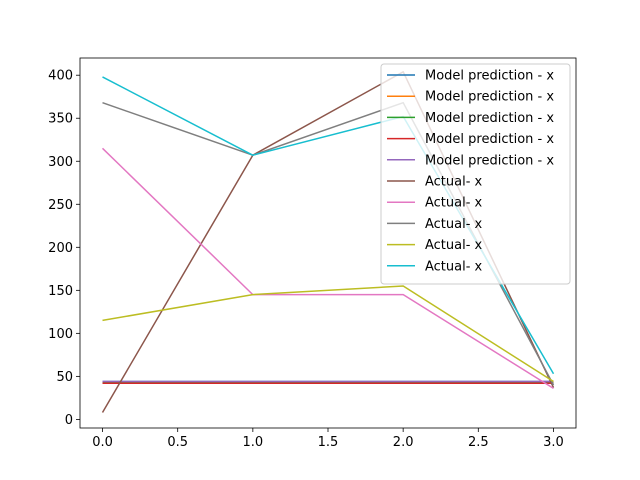 The height and width of the screenshot is (480, 640). Describe the element at coordinates (403, 442) in the screenshot. I see `x-tick-label: 2.0` at that location.